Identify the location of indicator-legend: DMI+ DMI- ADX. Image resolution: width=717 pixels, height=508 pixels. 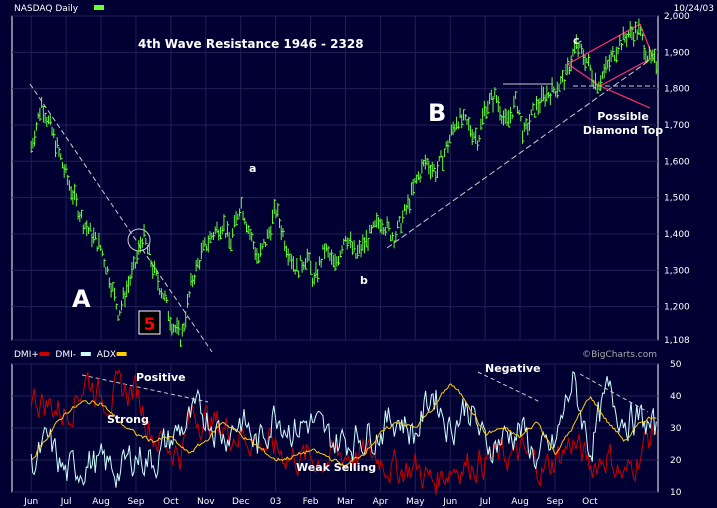
(70, 355).